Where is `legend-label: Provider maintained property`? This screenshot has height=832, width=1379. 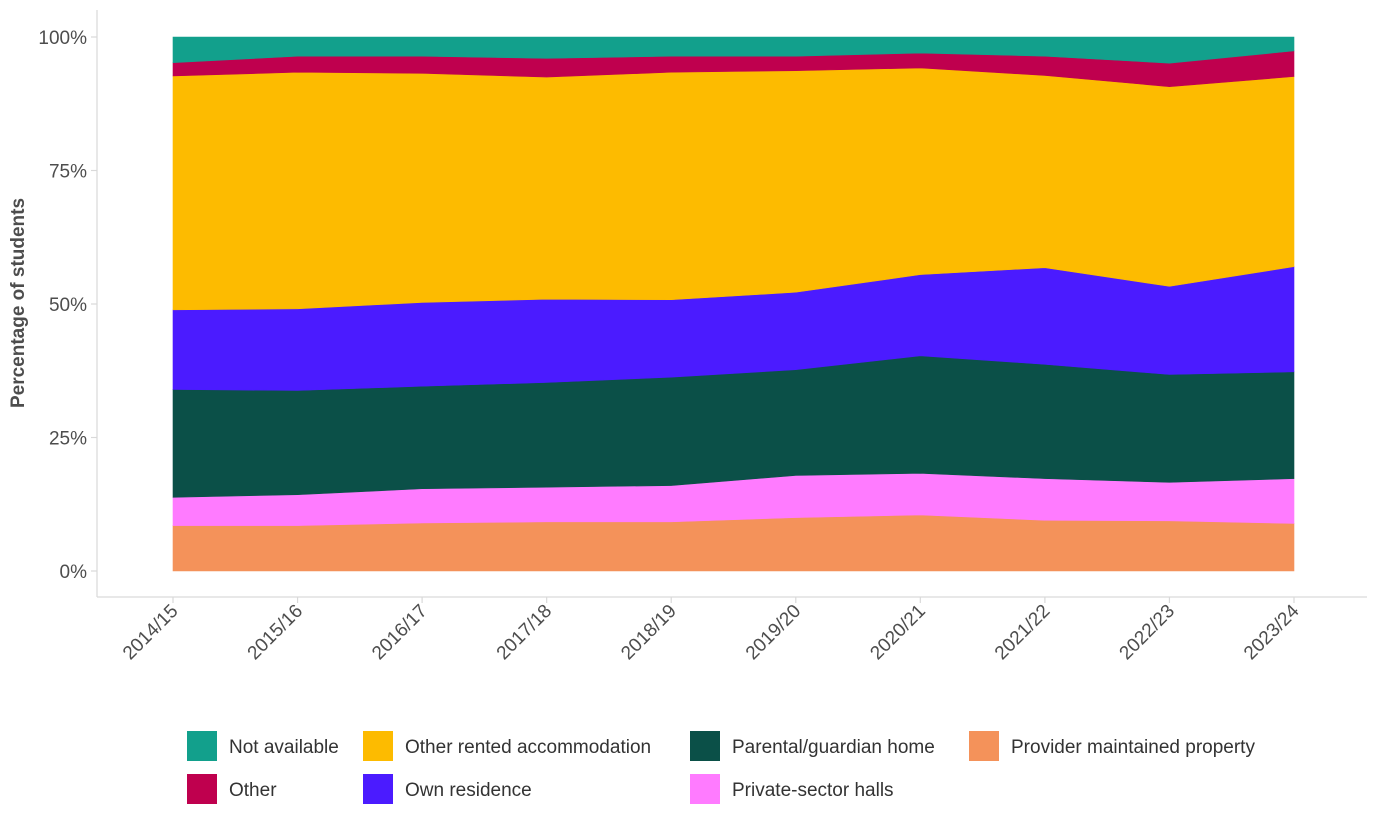
legend-label: Provider maintained property is located at coordinates (1133, 747).